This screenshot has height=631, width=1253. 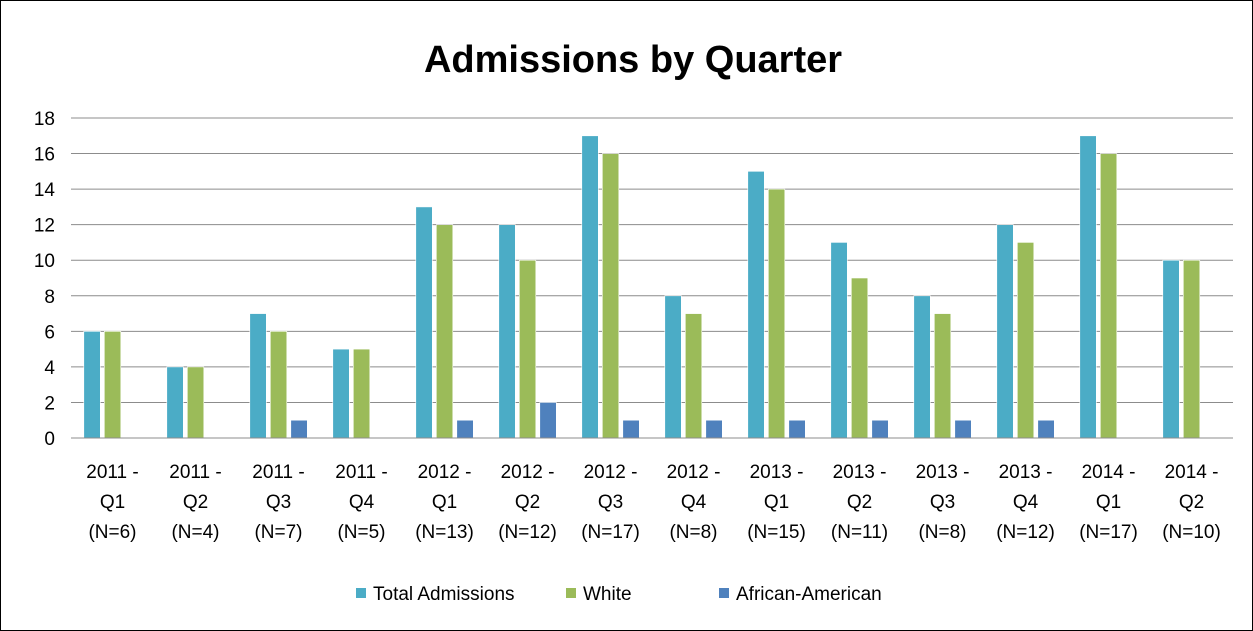 What do you see at coordinates (607, 594) in the screenshot?
I see `legend-label: White` at bounding box center [607, 594].